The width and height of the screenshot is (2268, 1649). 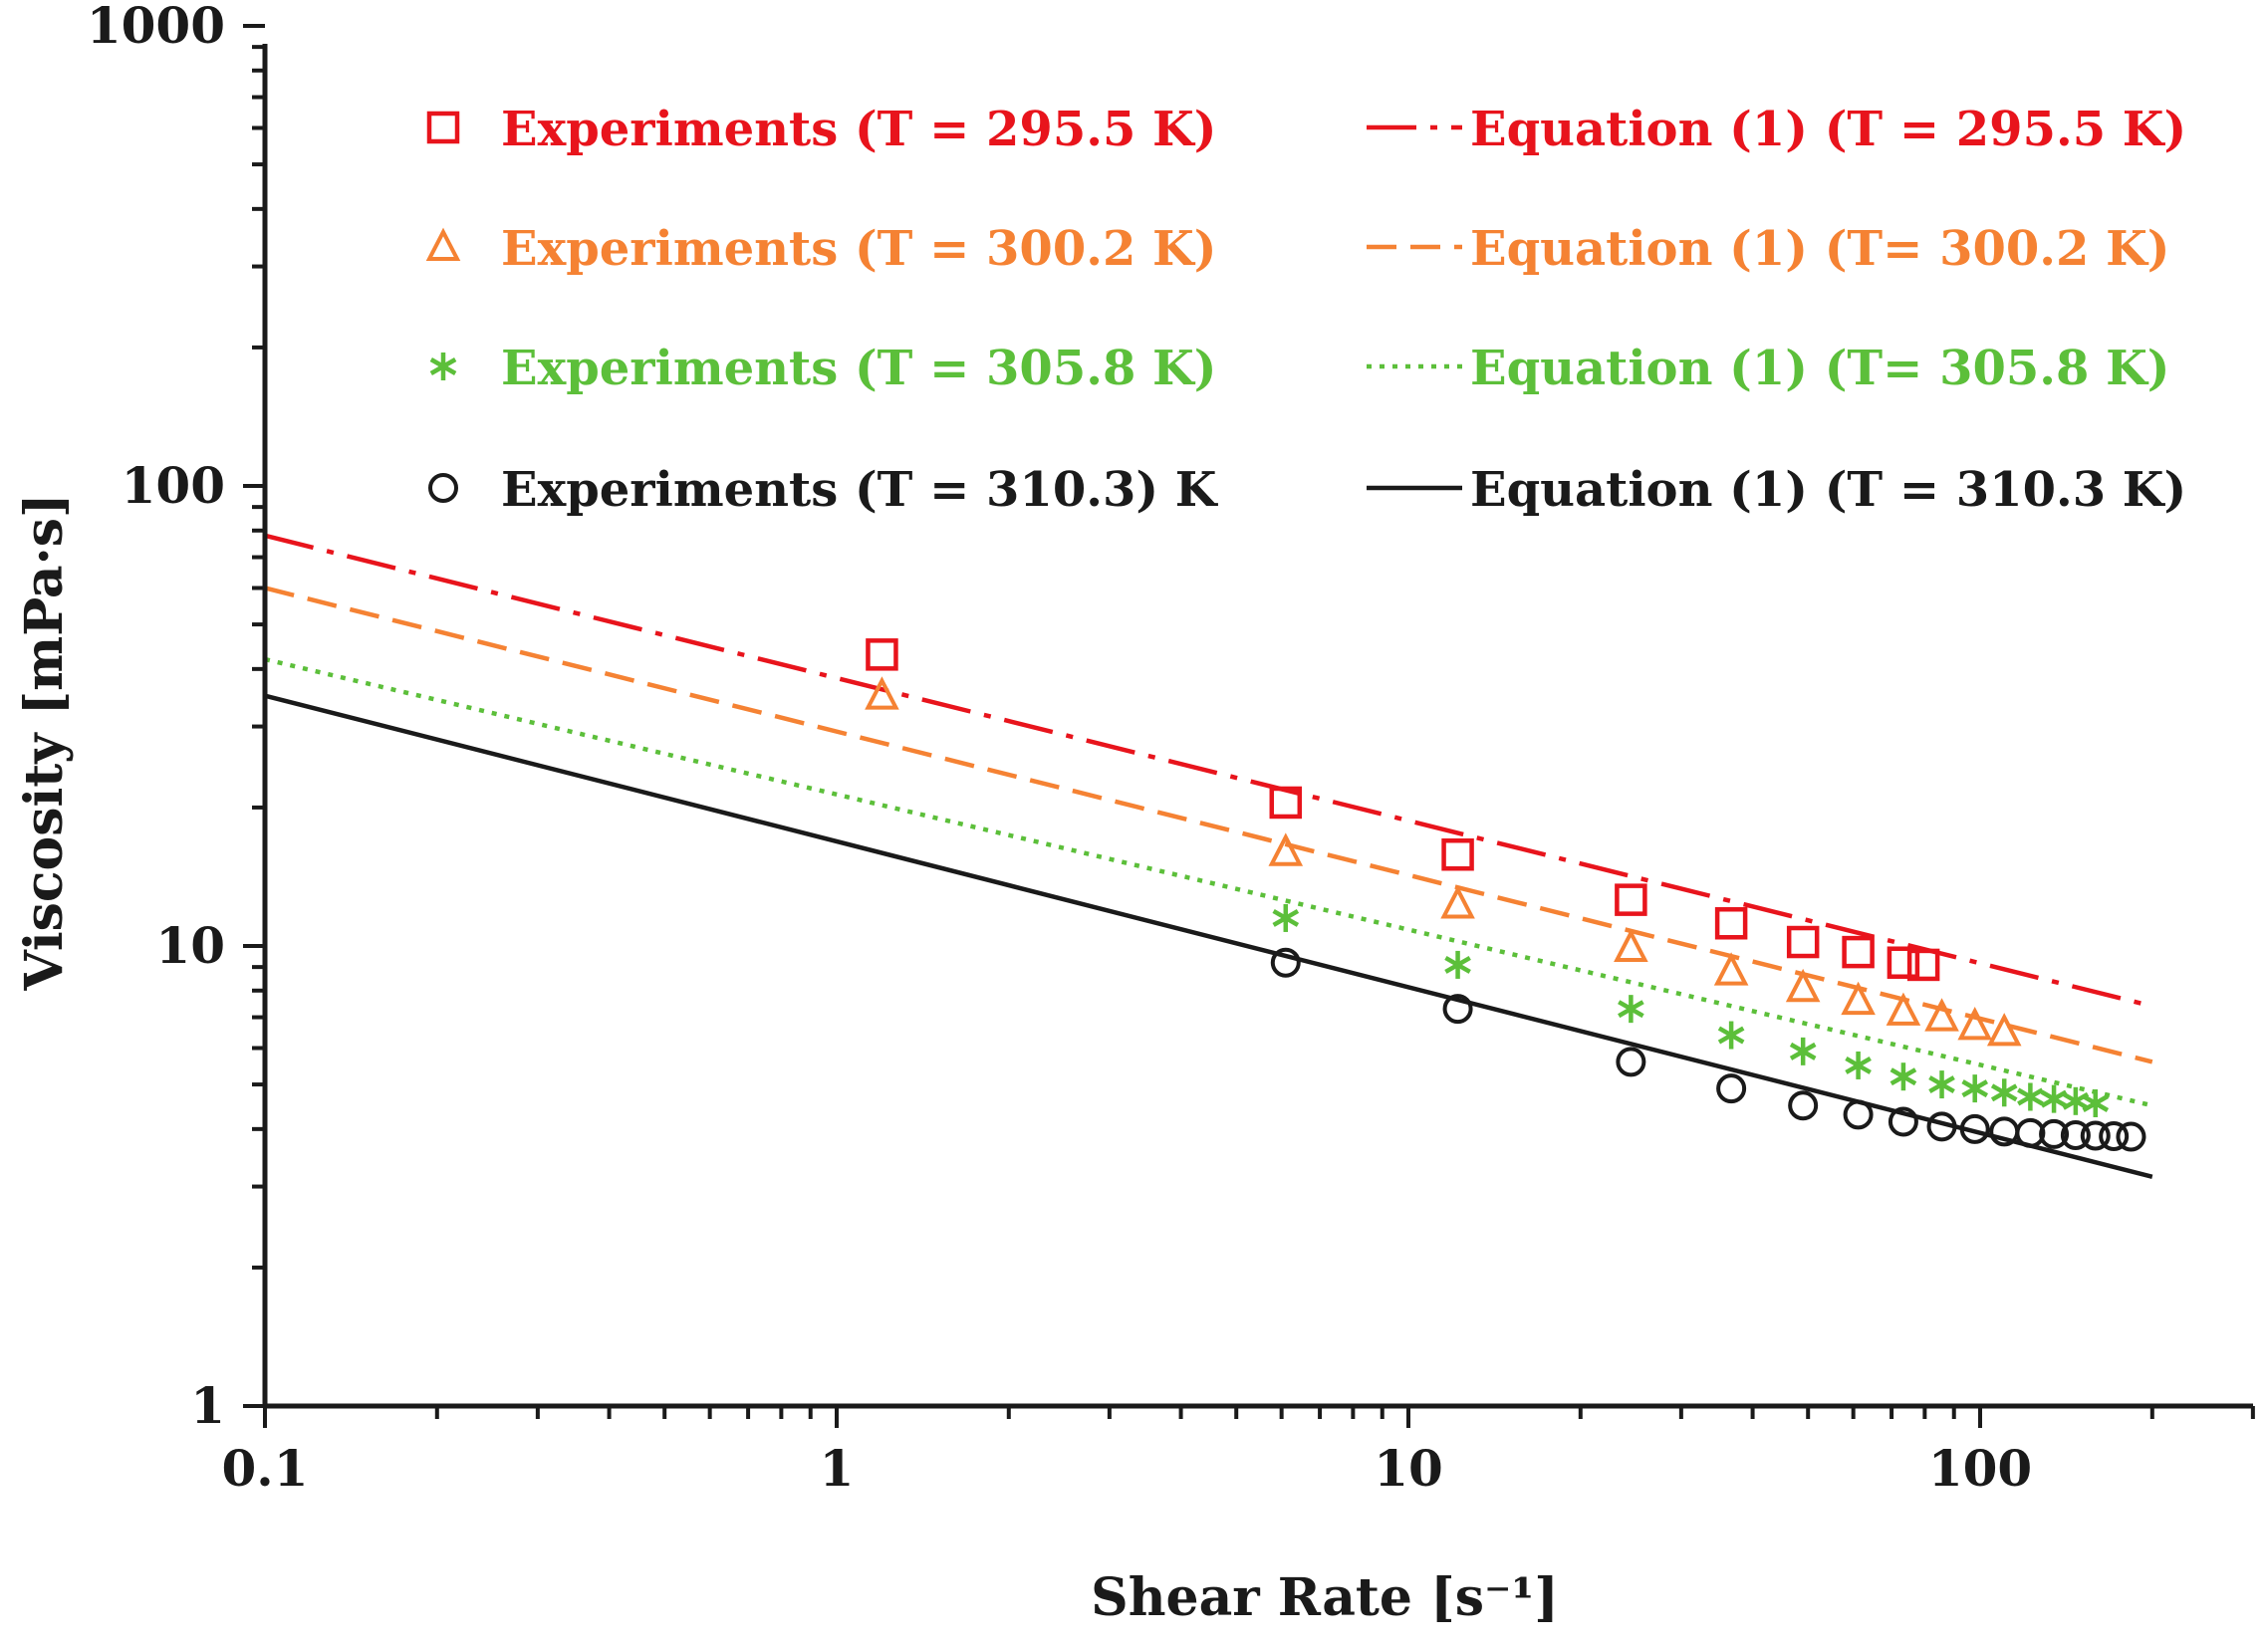 What do you see at coordinates (207, 1405) in the screenshot?
I see `y-tick-label: 1` at bounding box center [207, 1405].